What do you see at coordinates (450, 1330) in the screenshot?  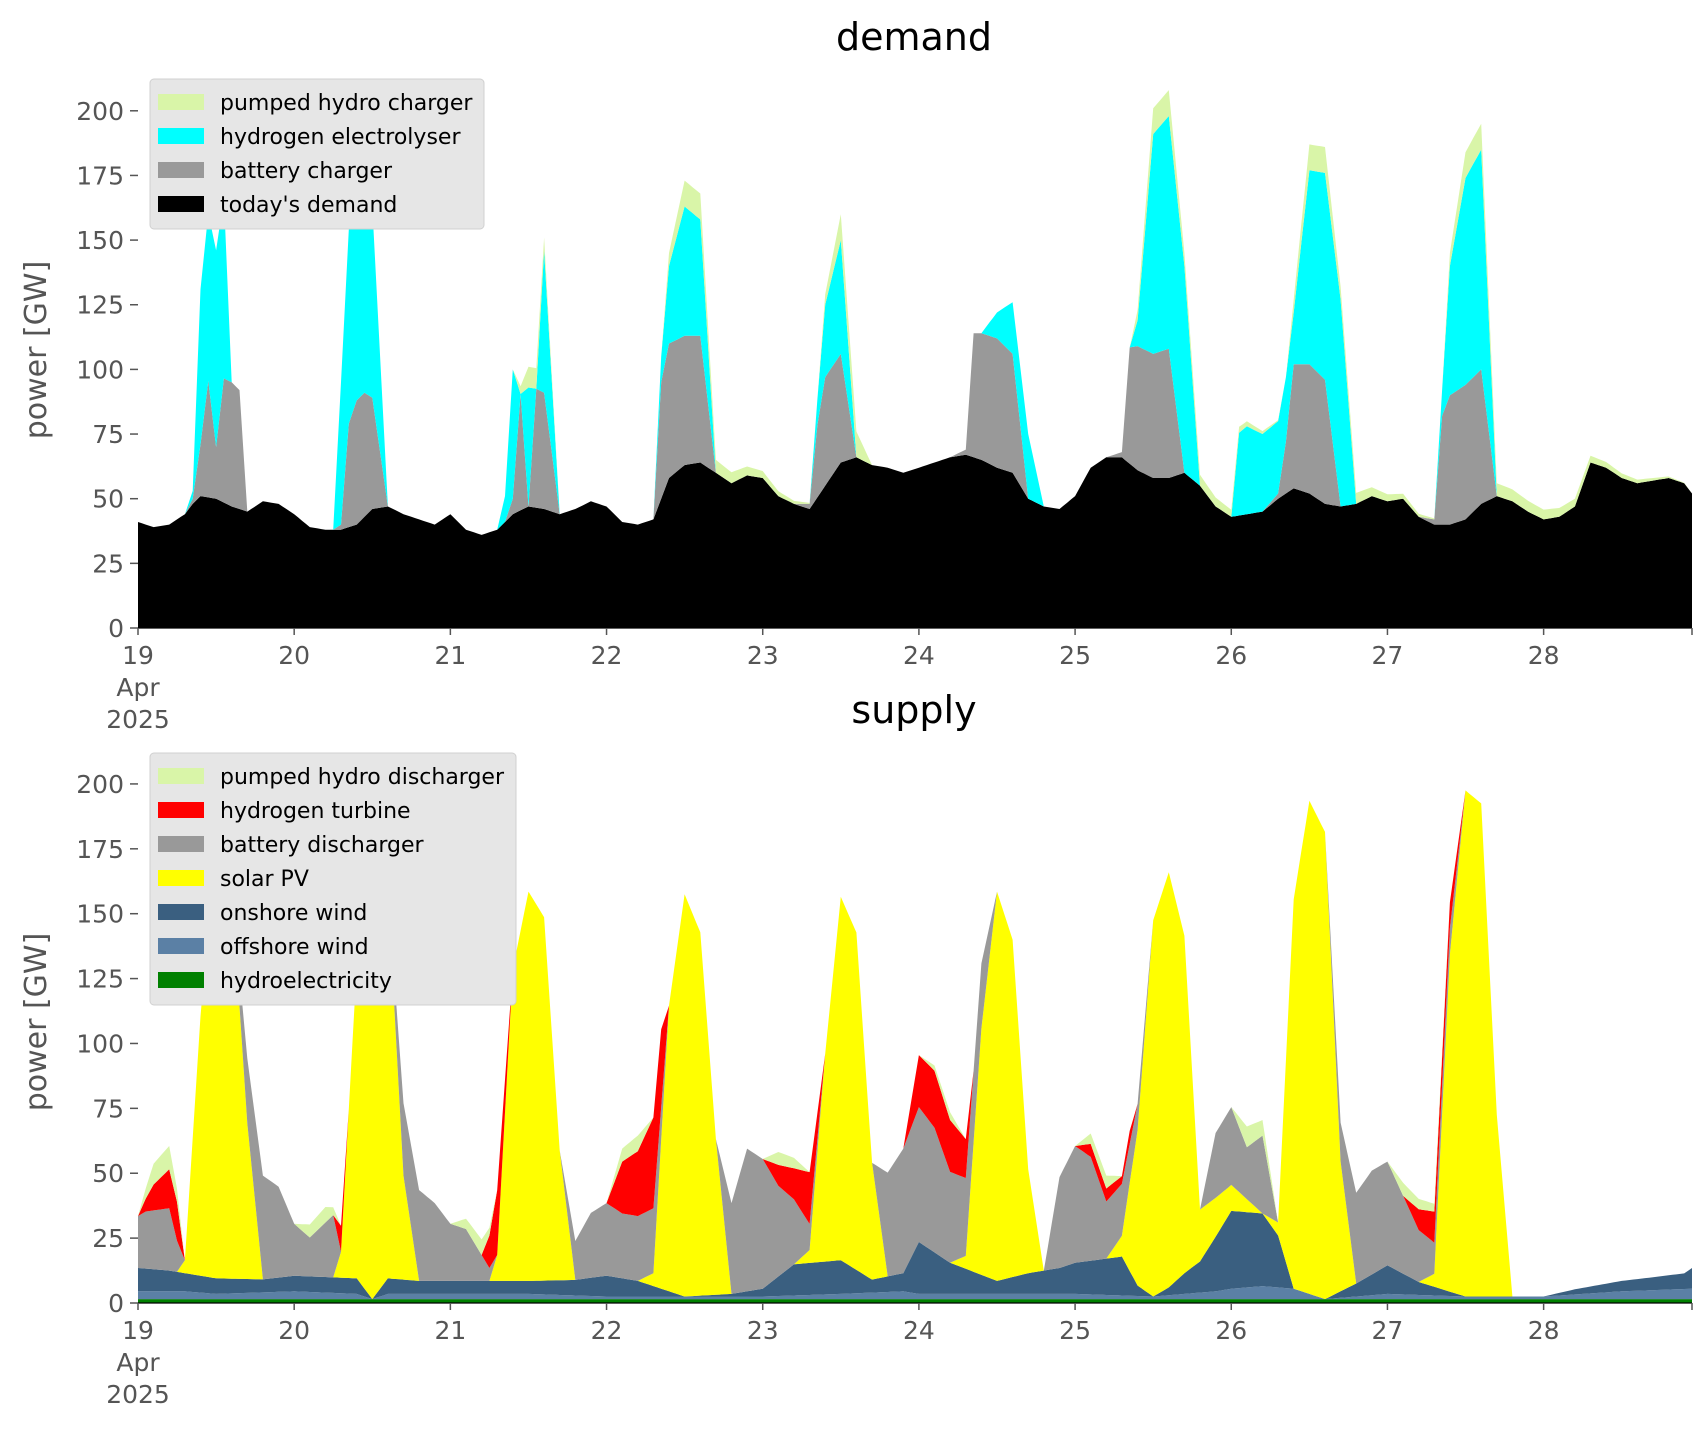 I see `supply-chart-x-tick-label: 21` at bounding box center [450, 1330].